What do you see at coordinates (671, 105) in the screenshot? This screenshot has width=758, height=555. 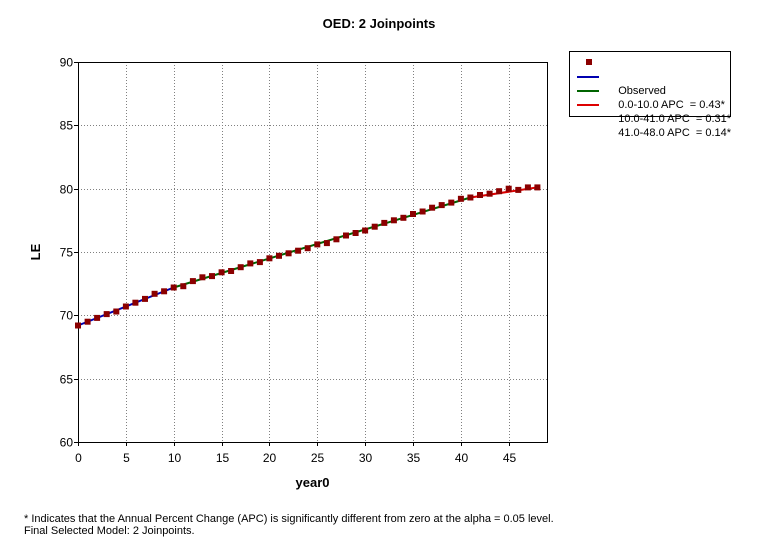 I see `legend-label-segment-1: 0.0-10.0 APC = 0.43*` at bounding box center [671, 105].